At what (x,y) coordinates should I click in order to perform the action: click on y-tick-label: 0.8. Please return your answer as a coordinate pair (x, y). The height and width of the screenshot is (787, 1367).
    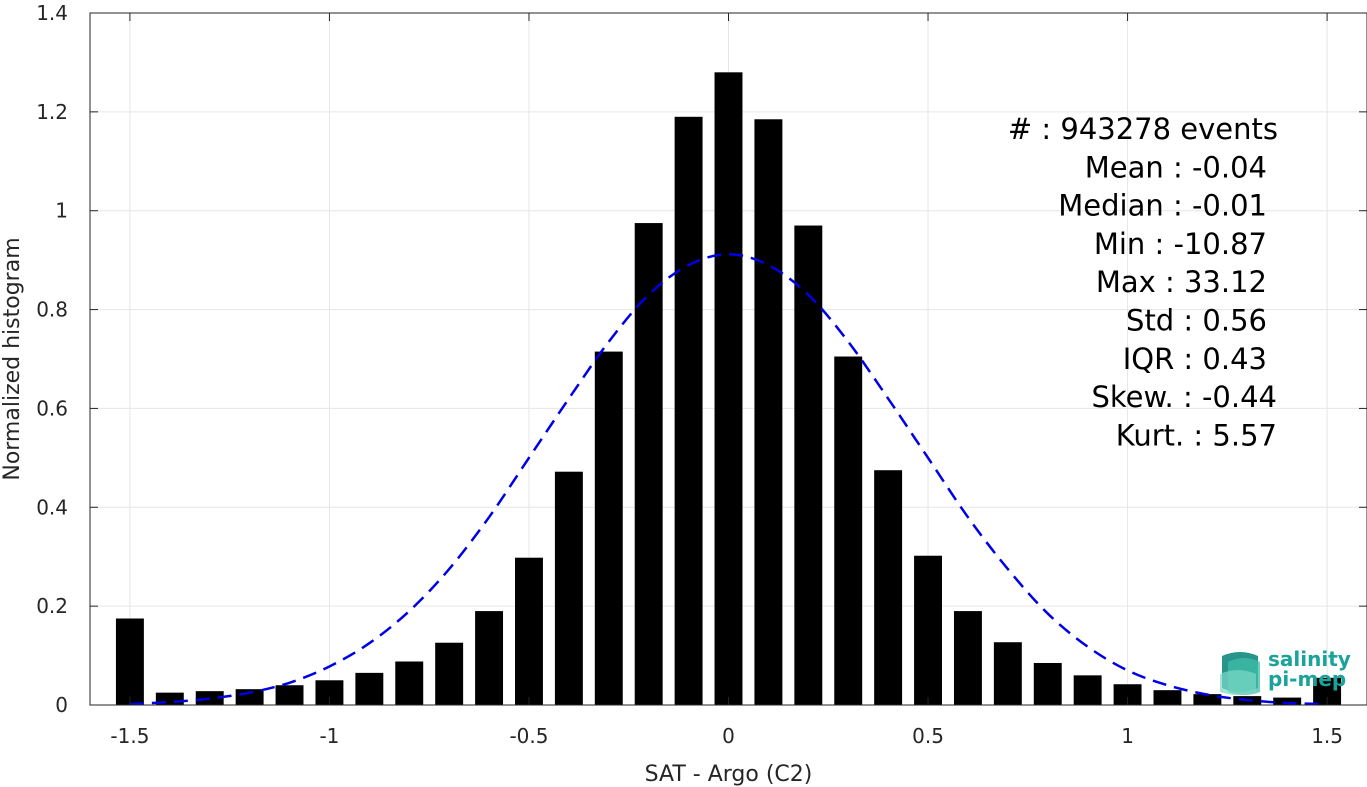
    Looking at the image, I should click on (52, 310).